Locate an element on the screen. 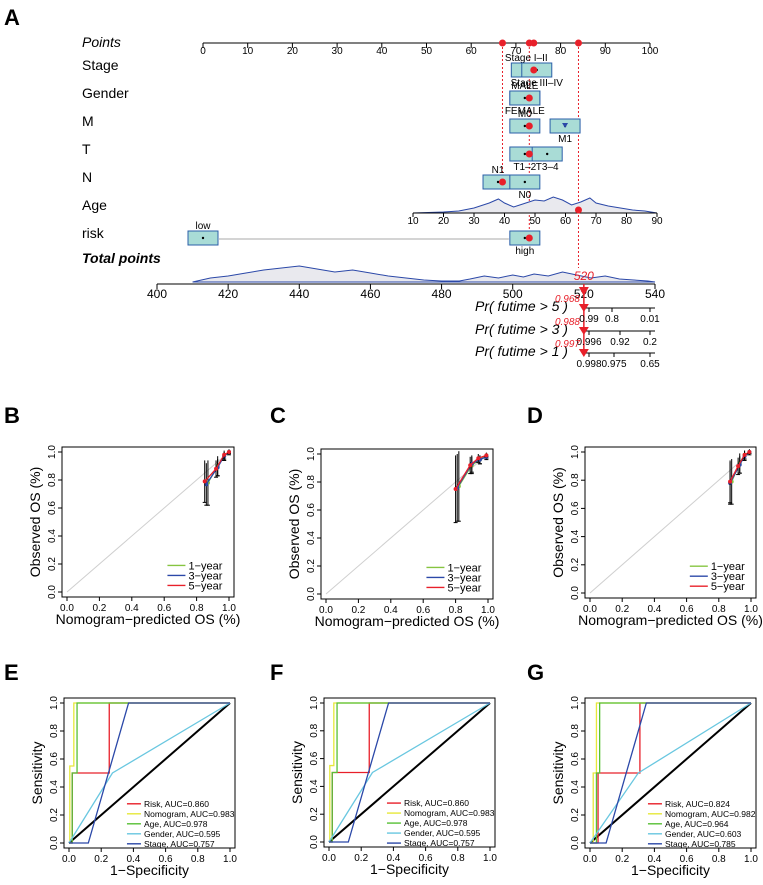  points-tick-label: 90 is located at coordinates (606, 51).